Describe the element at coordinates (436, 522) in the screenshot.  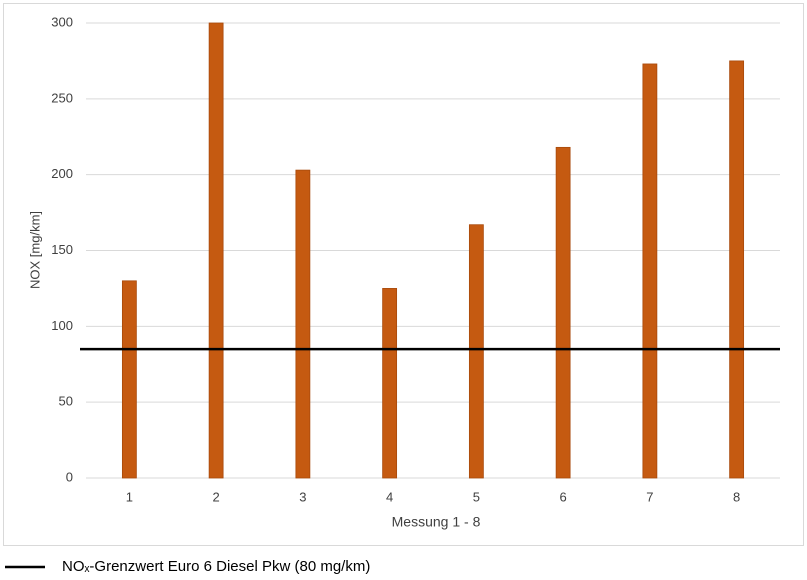
I see `x-axis-label: Messung 1 - 8` at that location.